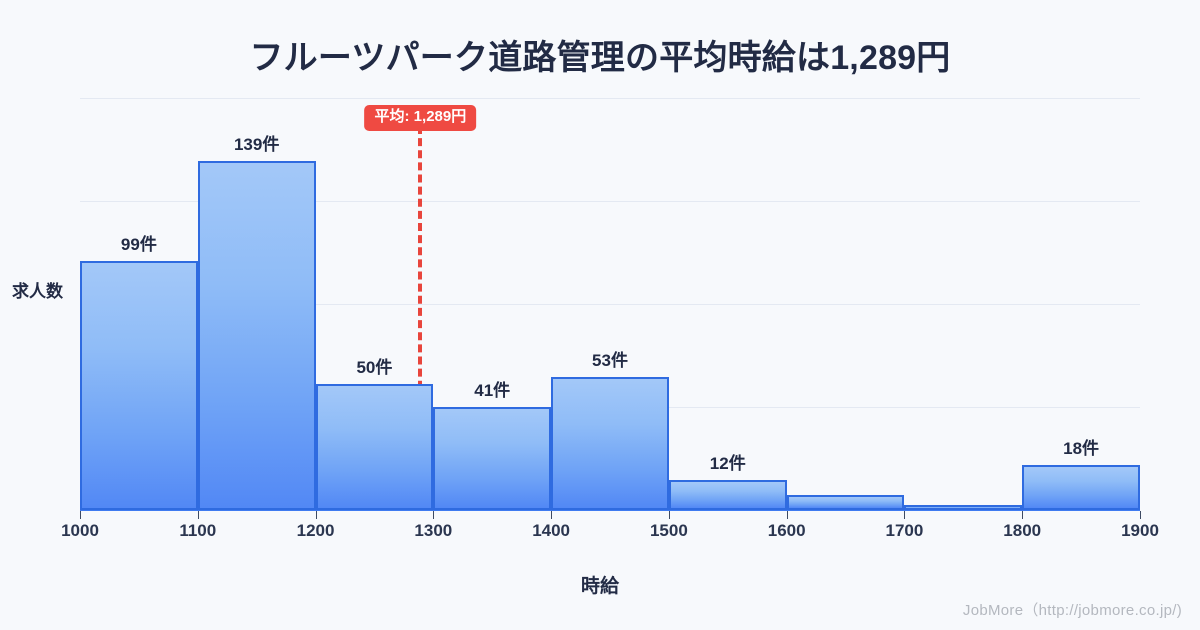 The image size is (1200, 630). I want to click on x-tick-label: 1800, so click(1022, 530).